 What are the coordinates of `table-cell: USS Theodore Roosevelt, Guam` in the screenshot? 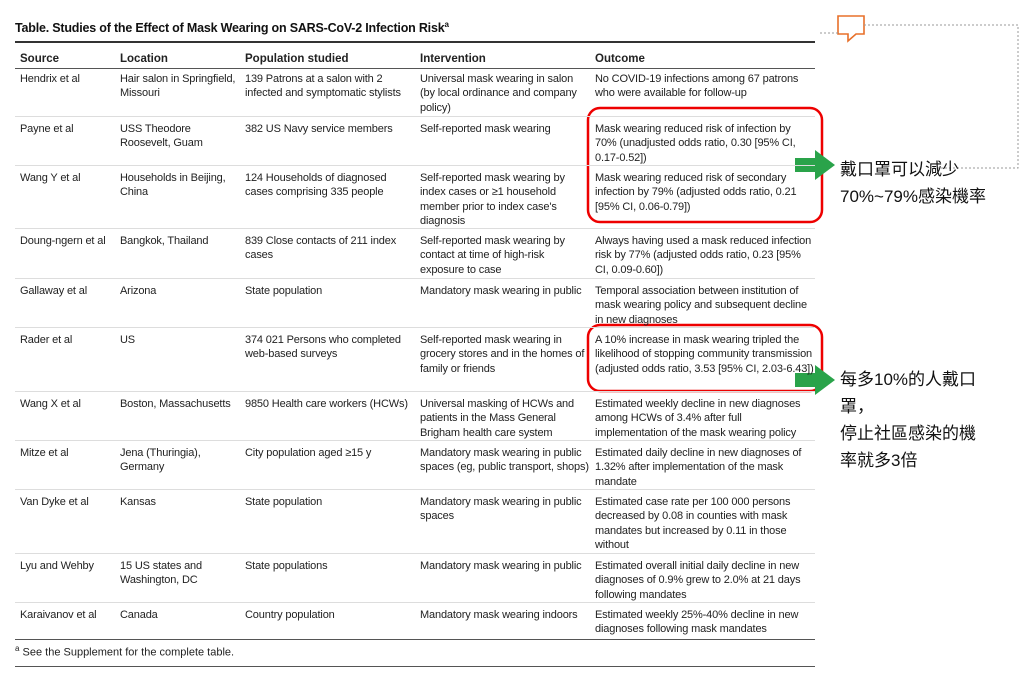 It's located at (161, 136).